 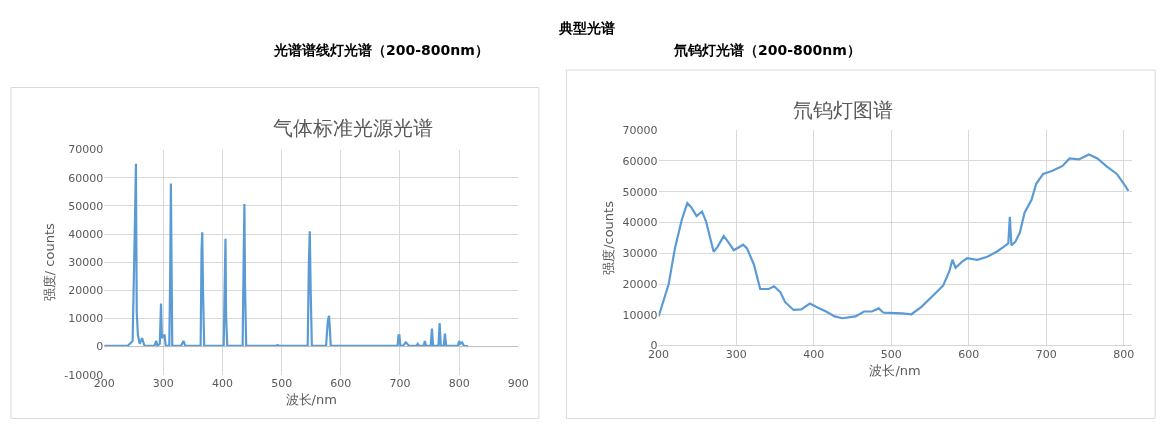 What do you see at coordinates (608, 237) in the screenshot?
I see `y-axis-title: 强度/counts` at bounding box center [608, 237].